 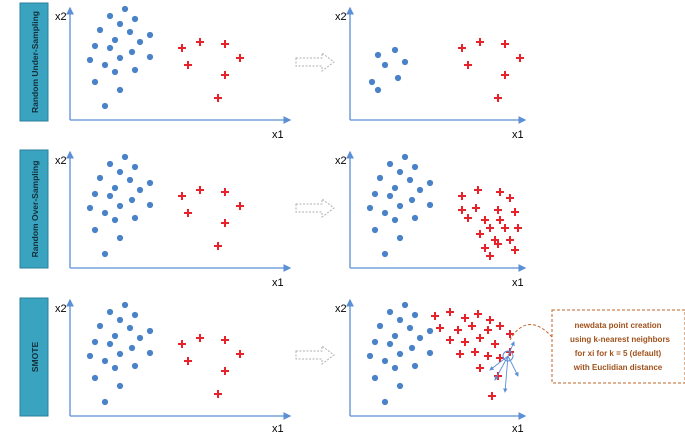 What do you see at coordinates (34, 357) in the screenshot?
I see `row-label-smote: SMOTE` at bounding box center [34, 357].